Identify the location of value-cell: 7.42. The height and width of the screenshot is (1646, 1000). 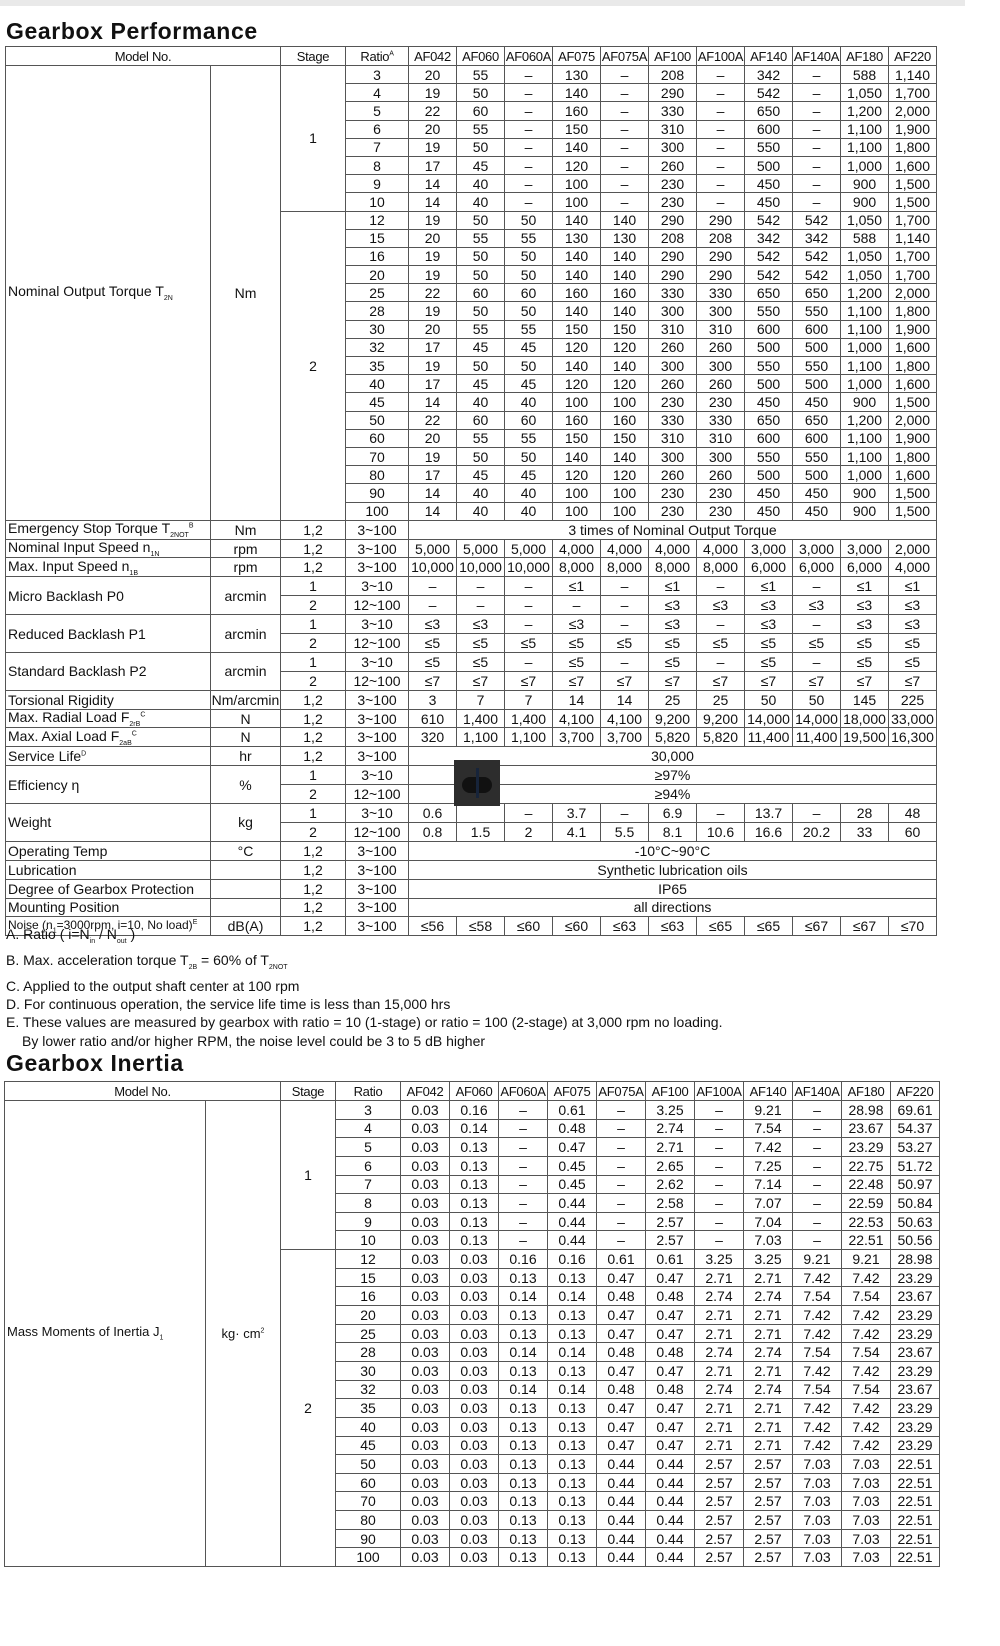
(817, 1426).